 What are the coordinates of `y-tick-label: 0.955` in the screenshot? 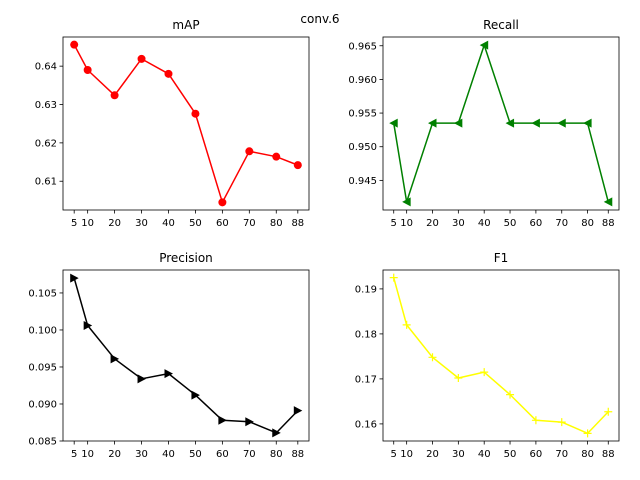 It's located at (362, 114).